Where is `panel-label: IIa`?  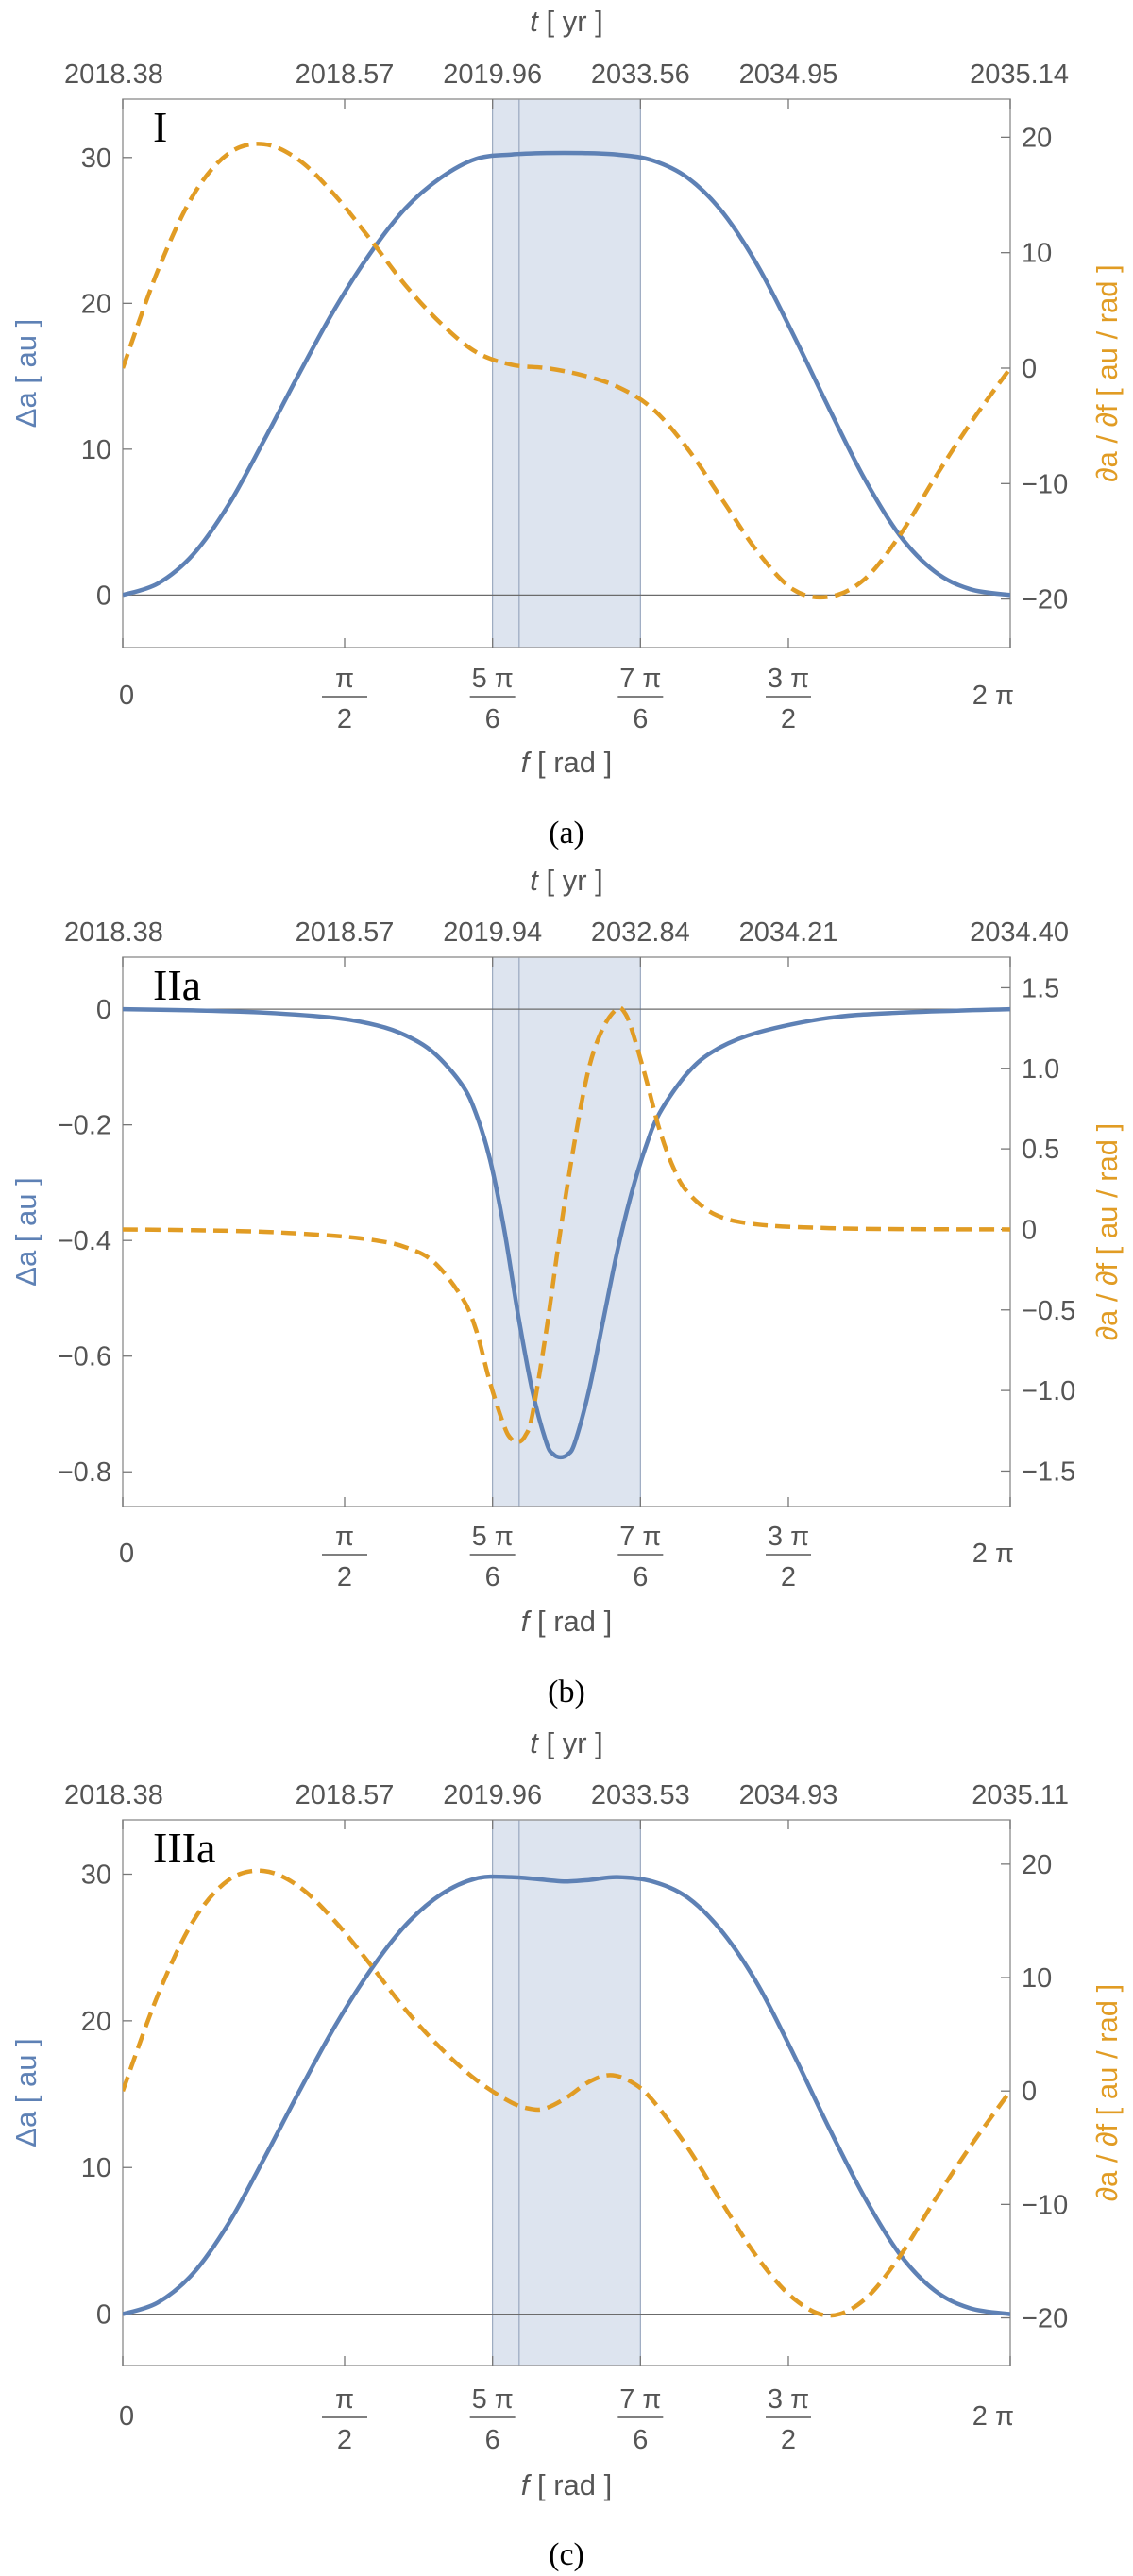
panel-label: IIa is located at coordinates (177, 985).